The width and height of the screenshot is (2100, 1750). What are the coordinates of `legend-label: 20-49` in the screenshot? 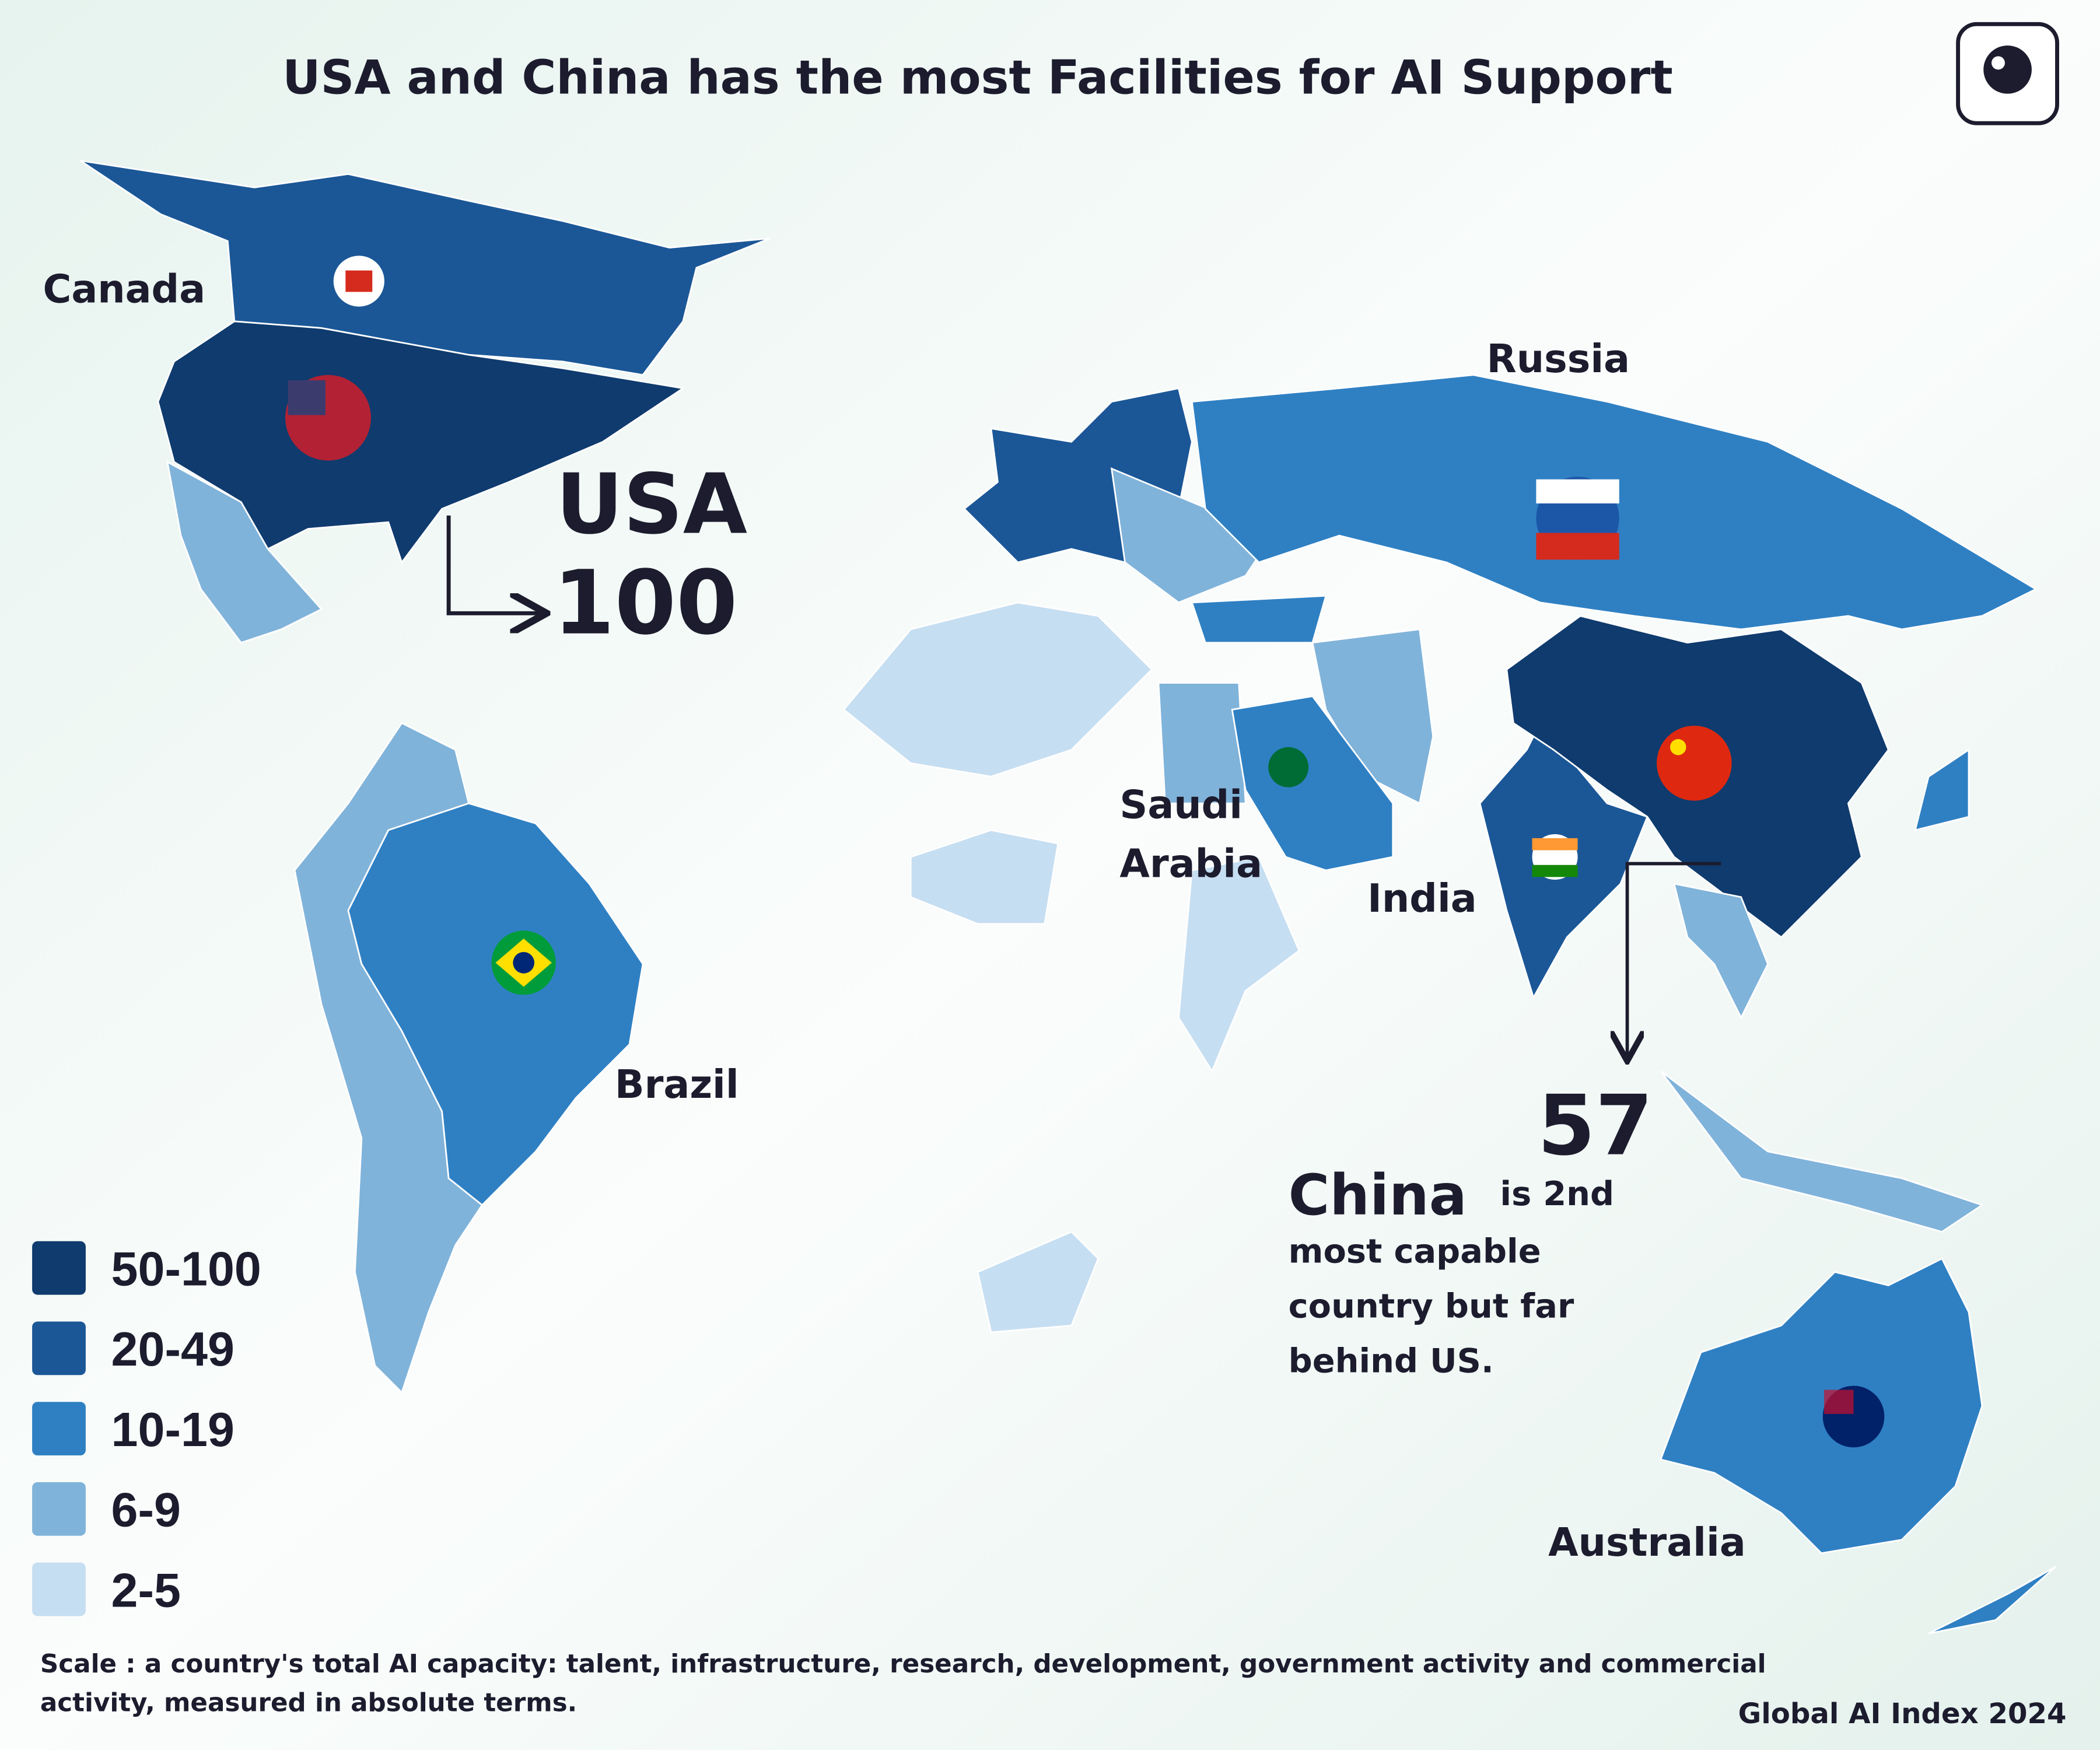 It's located at (173, 1349).